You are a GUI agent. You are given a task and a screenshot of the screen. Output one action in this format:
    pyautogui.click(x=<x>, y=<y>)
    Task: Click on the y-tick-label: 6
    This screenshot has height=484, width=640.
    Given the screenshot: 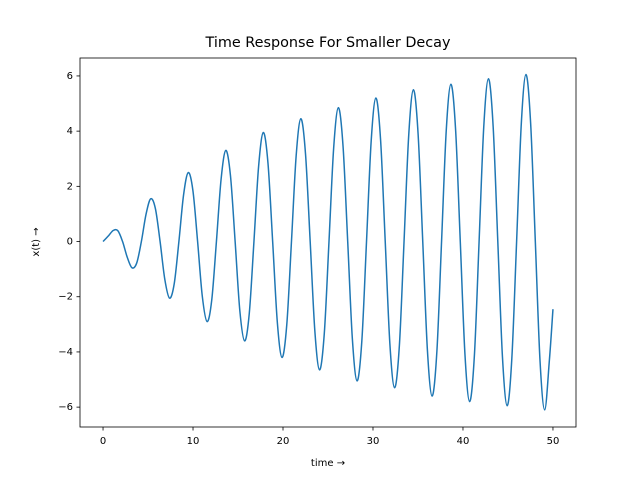 What is the action you would take?
    pyautogui.click(x=70, y=76)
    